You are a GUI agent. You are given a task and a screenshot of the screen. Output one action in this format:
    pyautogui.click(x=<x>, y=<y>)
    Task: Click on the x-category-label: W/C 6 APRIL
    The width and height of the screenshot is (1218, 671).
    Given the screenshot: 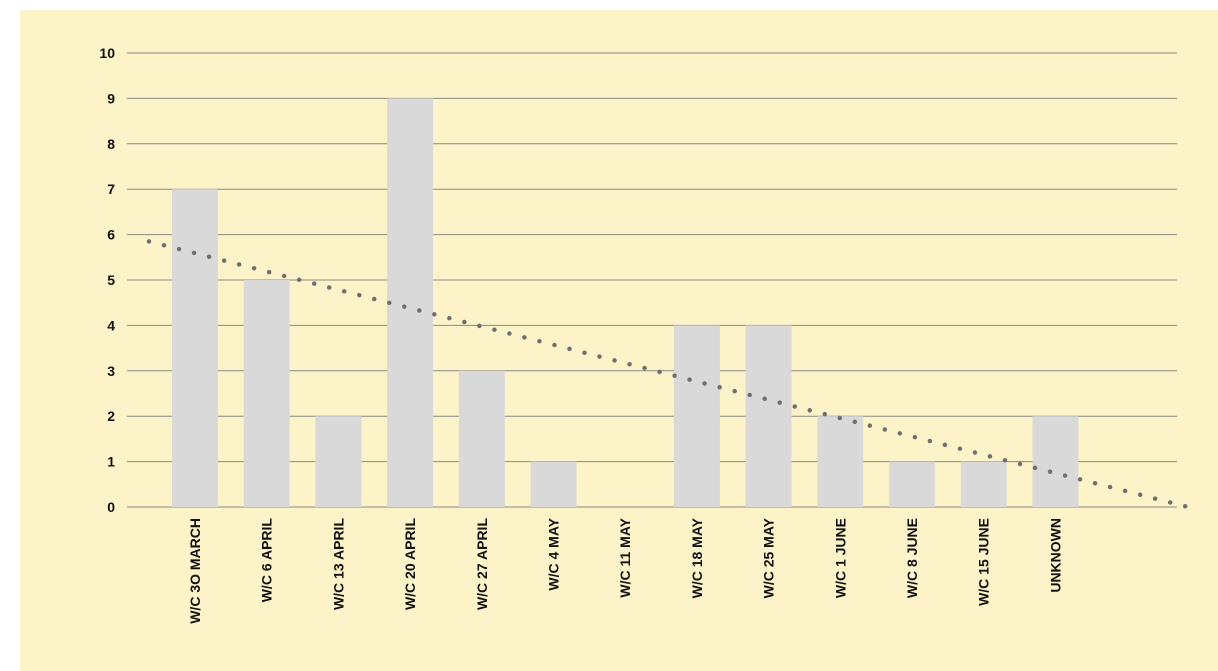 What is the action you would take?
    pyautogui.click(x=267, y=560)
    